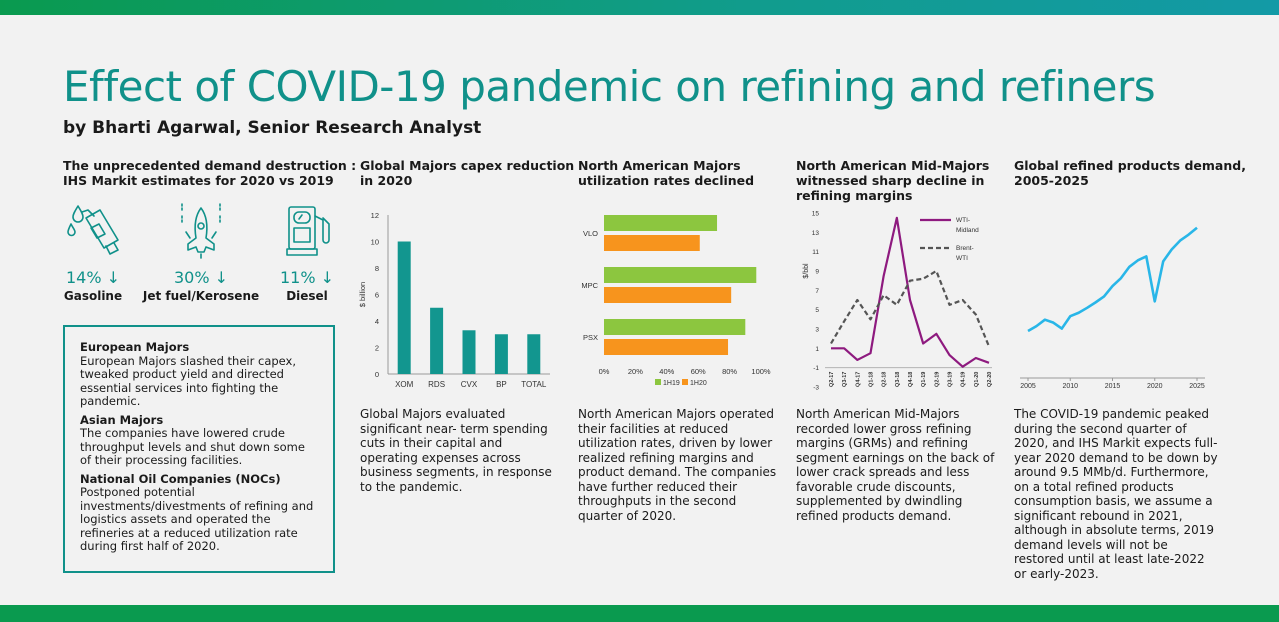  What do you see at coordinates (761, 371) in the screenshot?
I see `x-tick-label: 100%` at bounding box center [761, 371].